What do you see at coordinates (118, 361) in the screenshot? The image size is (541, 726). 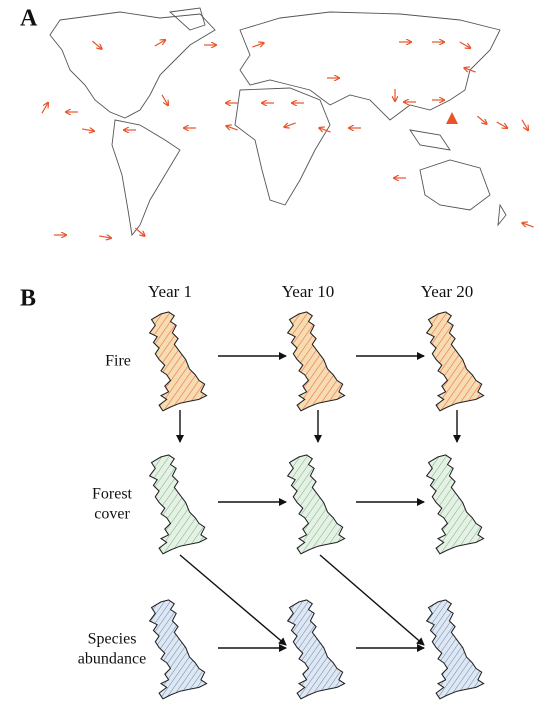 I see `row-label: Fire` at bounding box center [118, 361].